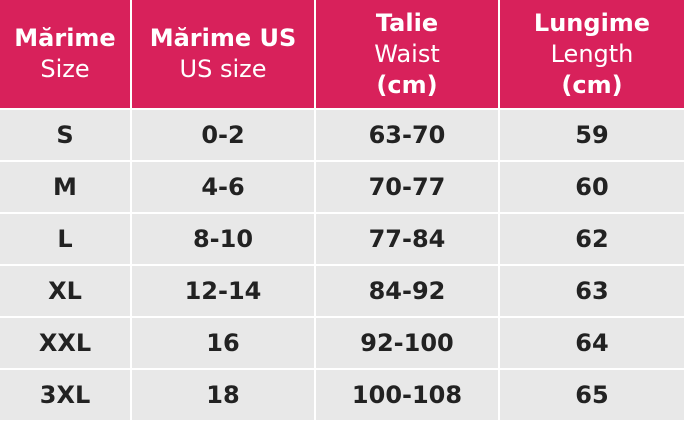 The height and width of the screenshot is (422, 688). I want to click on table-row: M 4-6 70-77 60, so click(342, 187).